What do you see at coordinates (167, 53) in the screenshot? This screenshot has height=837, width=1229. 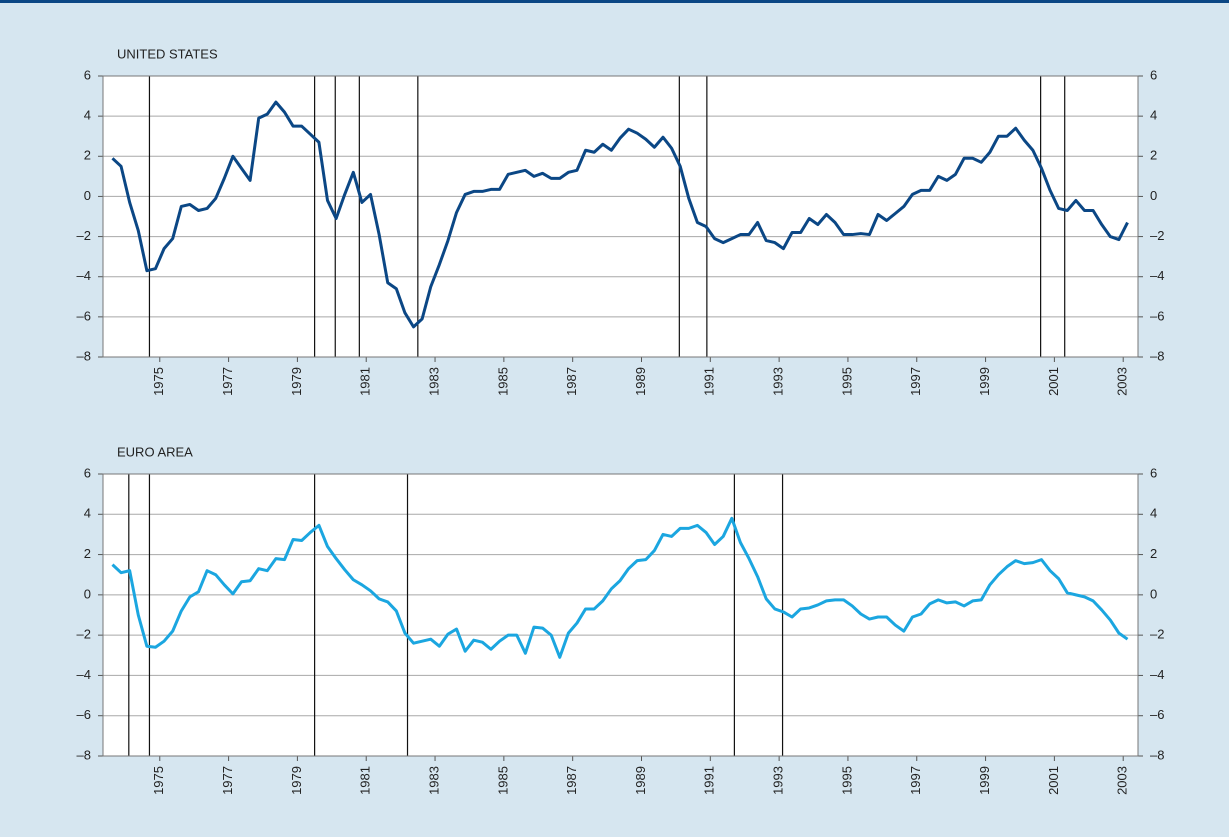 I see `chart-title: UNITED STATES` at bounding box center [167, 53].